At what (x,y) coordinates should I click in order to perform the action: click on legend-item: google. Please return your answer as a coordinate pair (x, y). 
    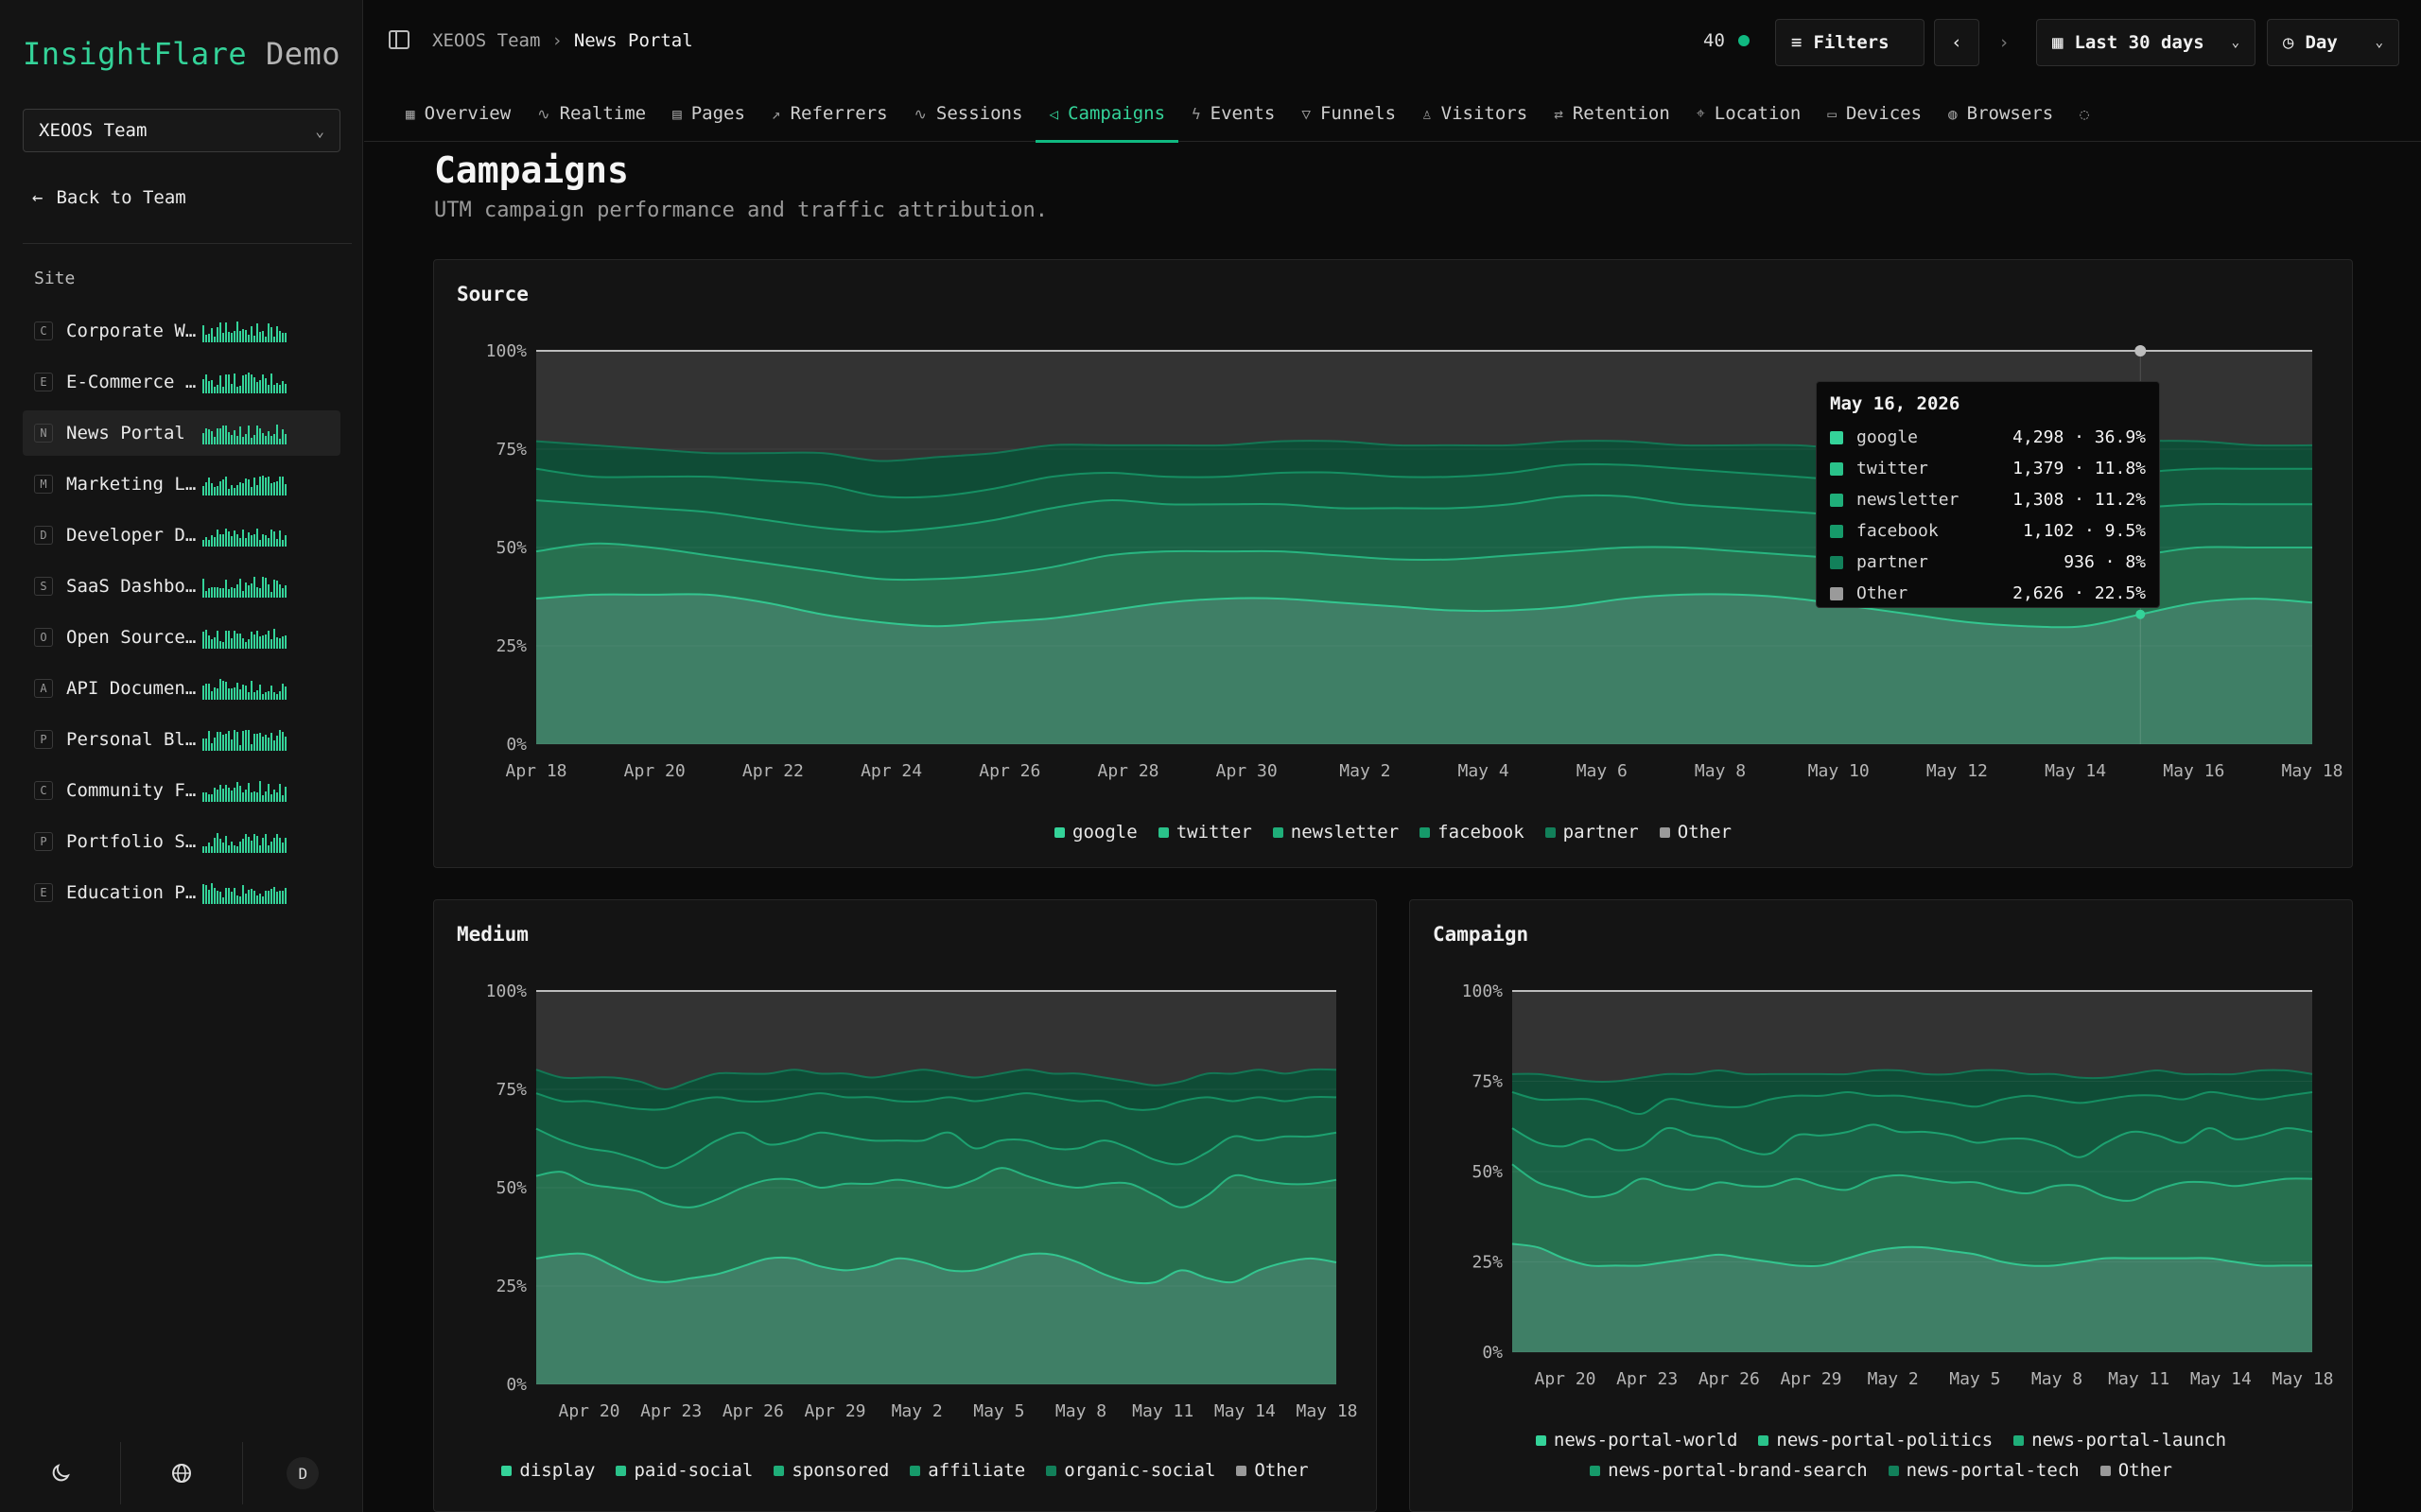
    Looking at the image, I should click on (1096, 833).